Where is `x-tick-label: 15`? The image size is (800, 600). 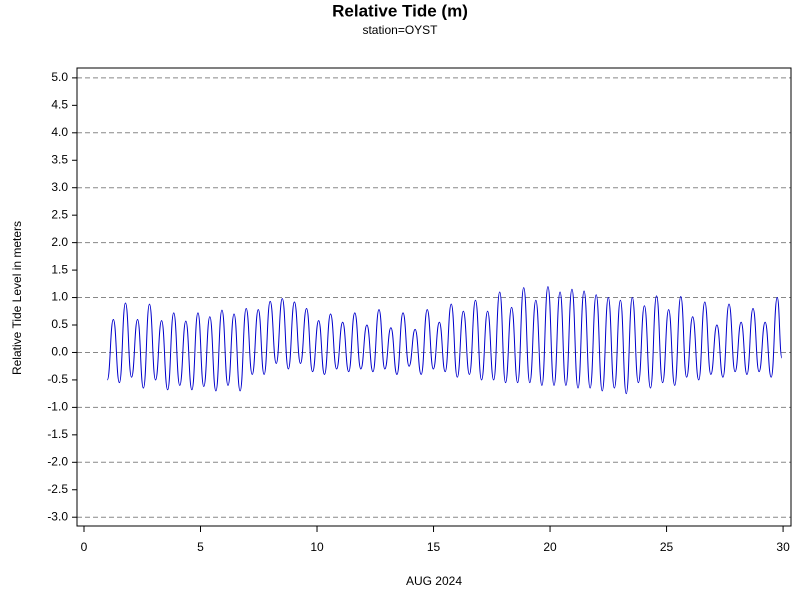 x-tick-label: 15 is located at coordinates (434, 547).